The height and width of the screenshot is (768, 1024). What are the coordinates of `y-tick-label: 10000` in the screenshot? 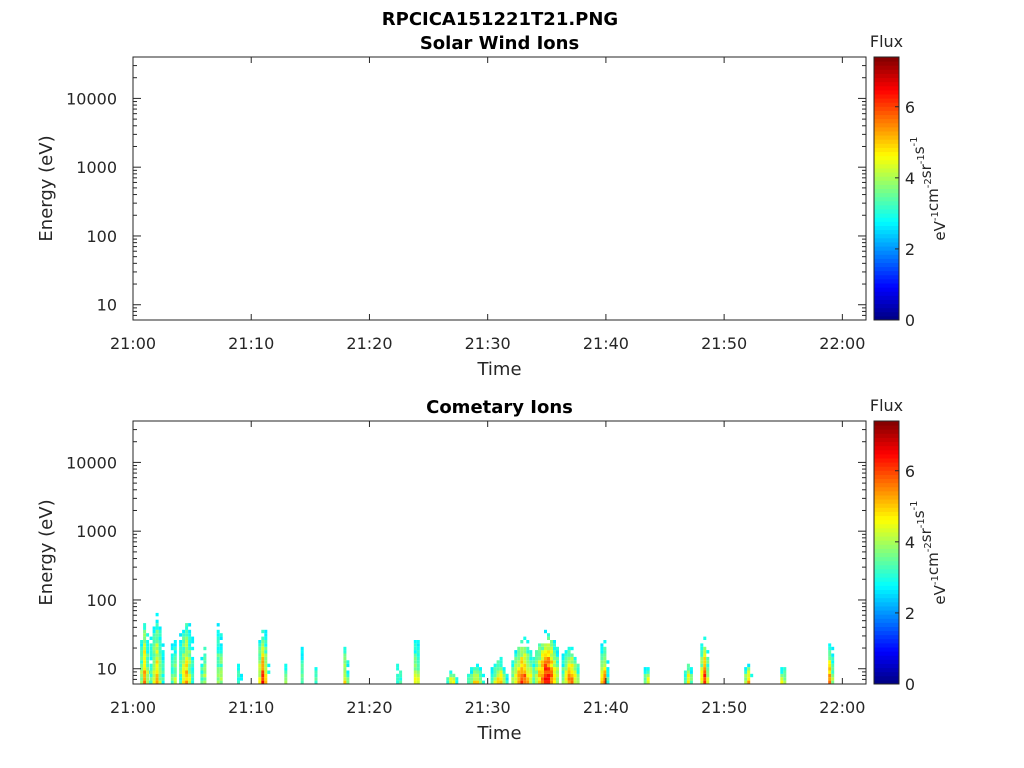 It's located at (91, 462).